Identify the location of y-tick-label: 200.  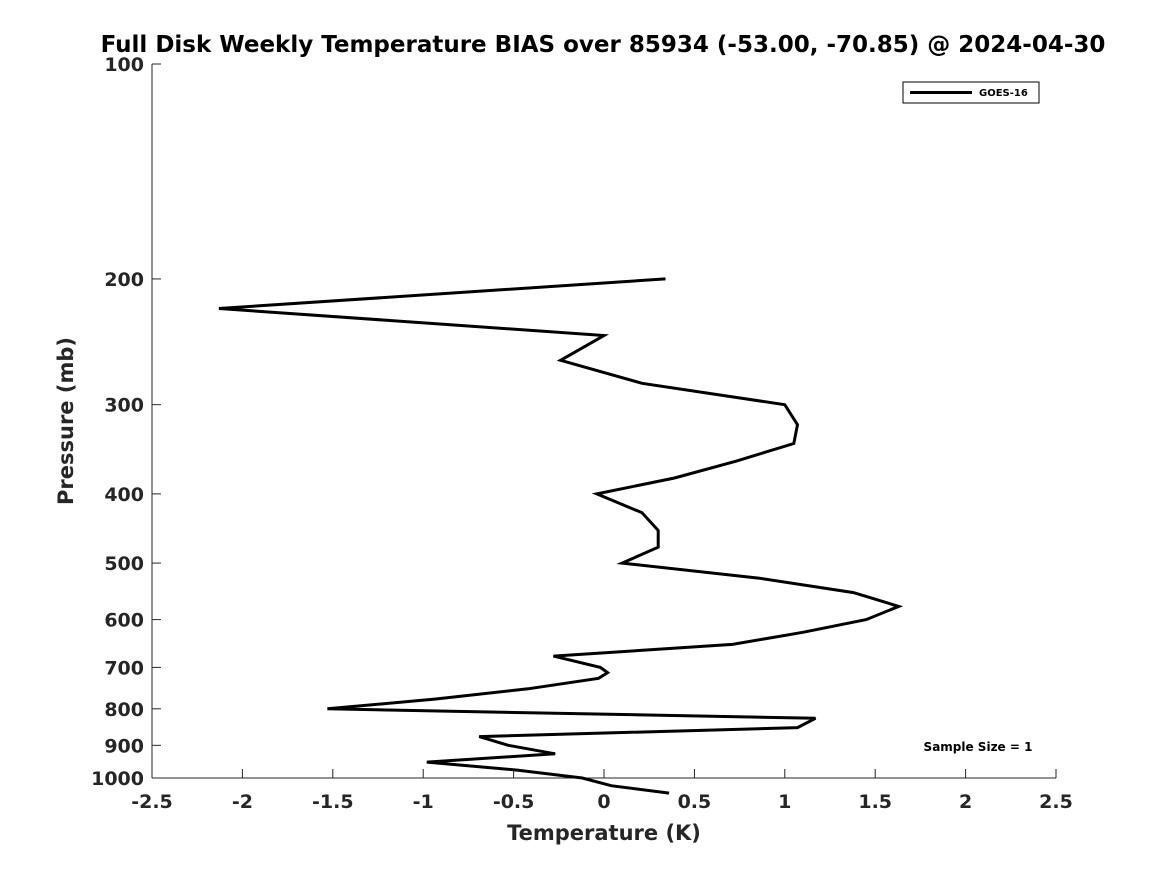
(124, 280).